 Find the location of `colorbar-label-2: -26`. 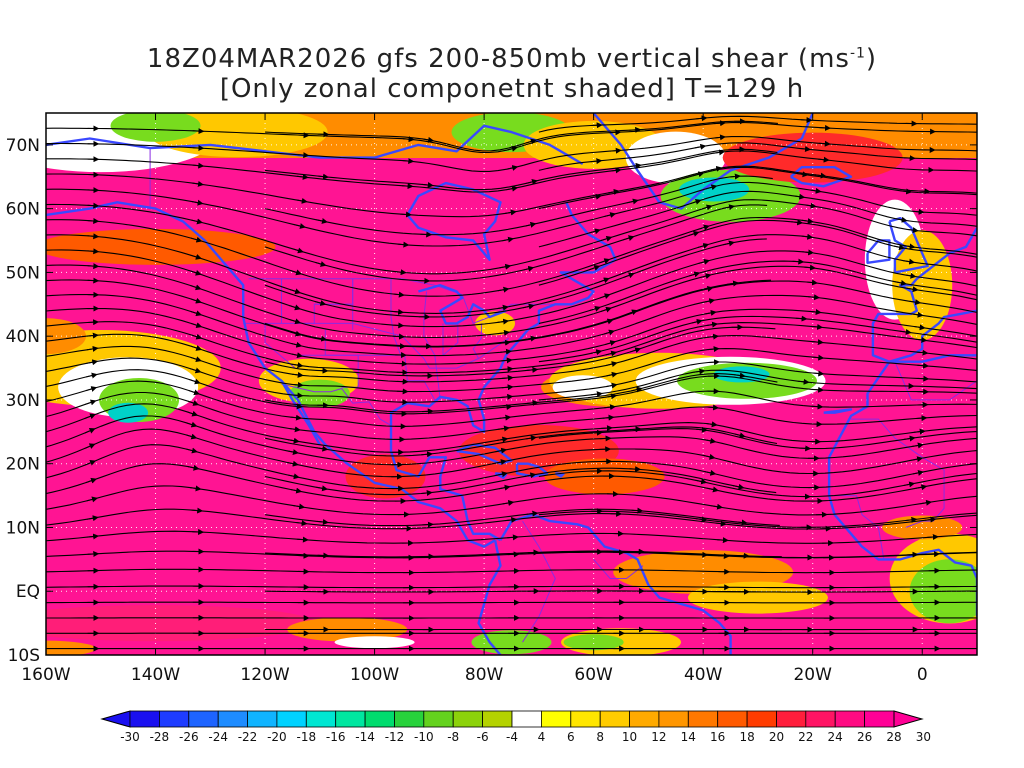

colorbar-label-2: -26 is located at coordinates (189, 737).